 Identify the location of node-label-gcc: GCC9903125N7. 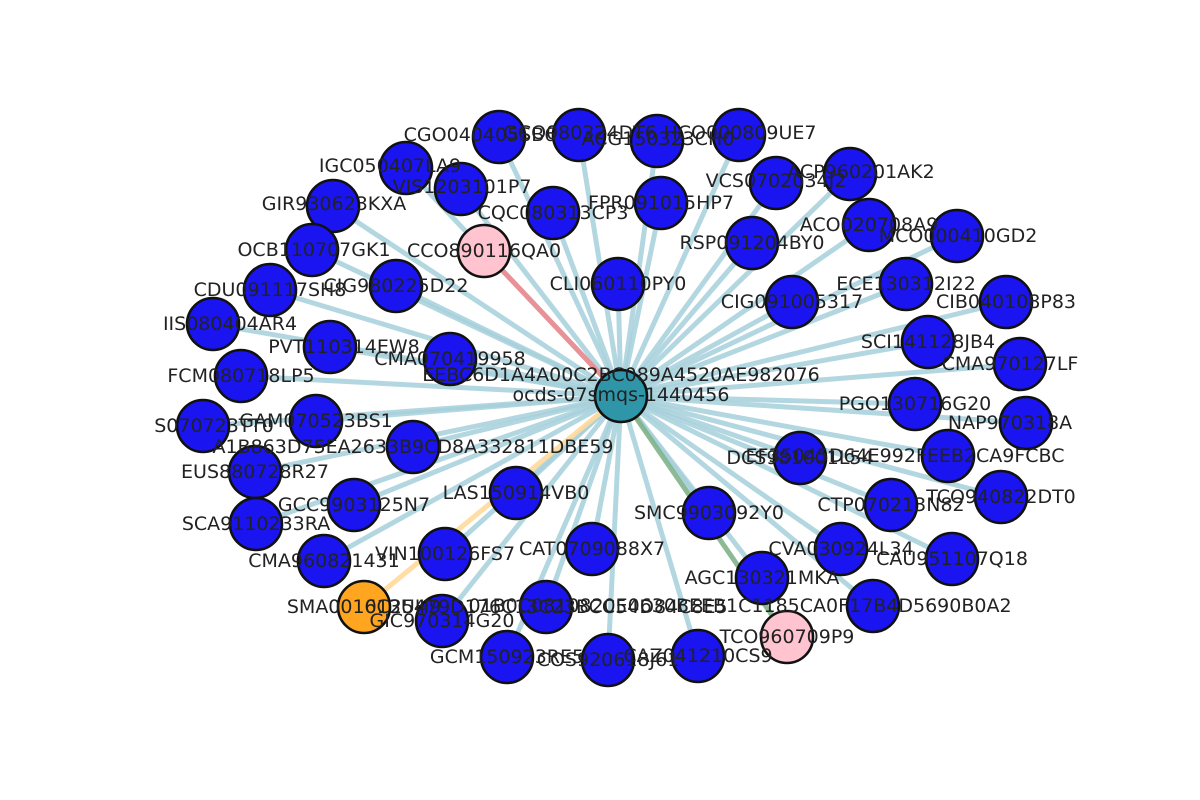
(354, 505).